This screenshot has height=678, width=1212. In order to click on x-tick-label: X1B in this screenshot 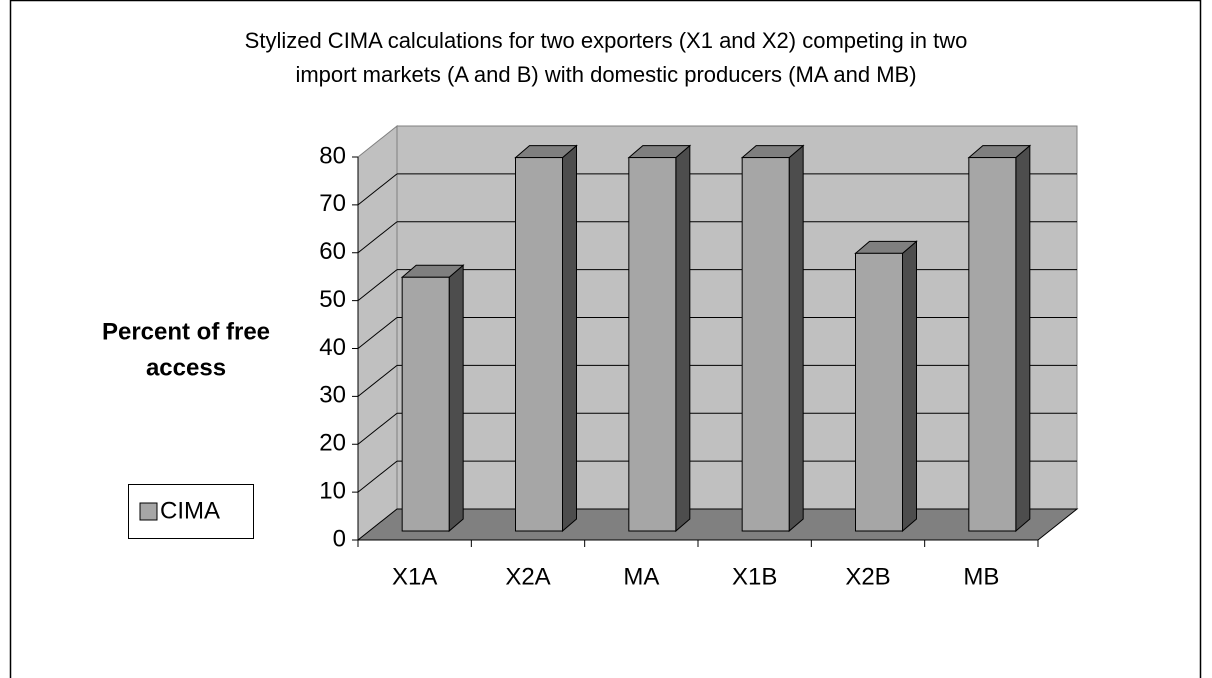, I will do `click(754, 576)`.